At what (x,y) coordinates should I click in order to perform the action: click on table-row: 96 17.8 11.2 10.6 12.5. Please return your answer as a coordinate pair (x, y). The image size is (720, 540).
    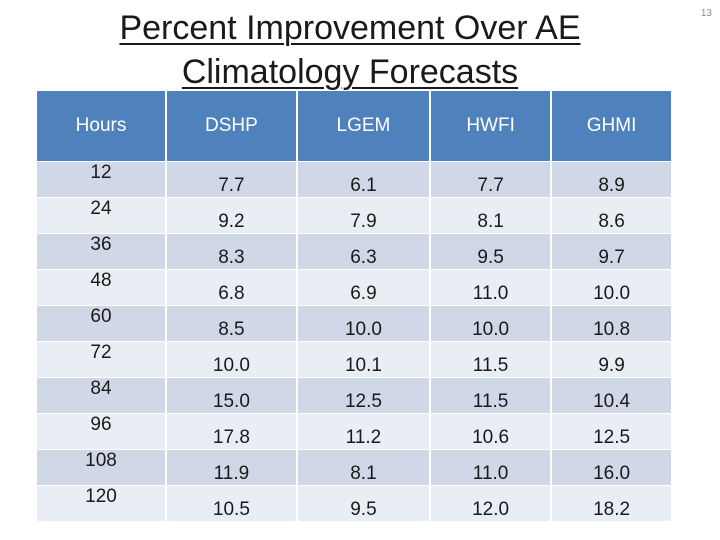
    Looking at the image, I should click on (354, 431).